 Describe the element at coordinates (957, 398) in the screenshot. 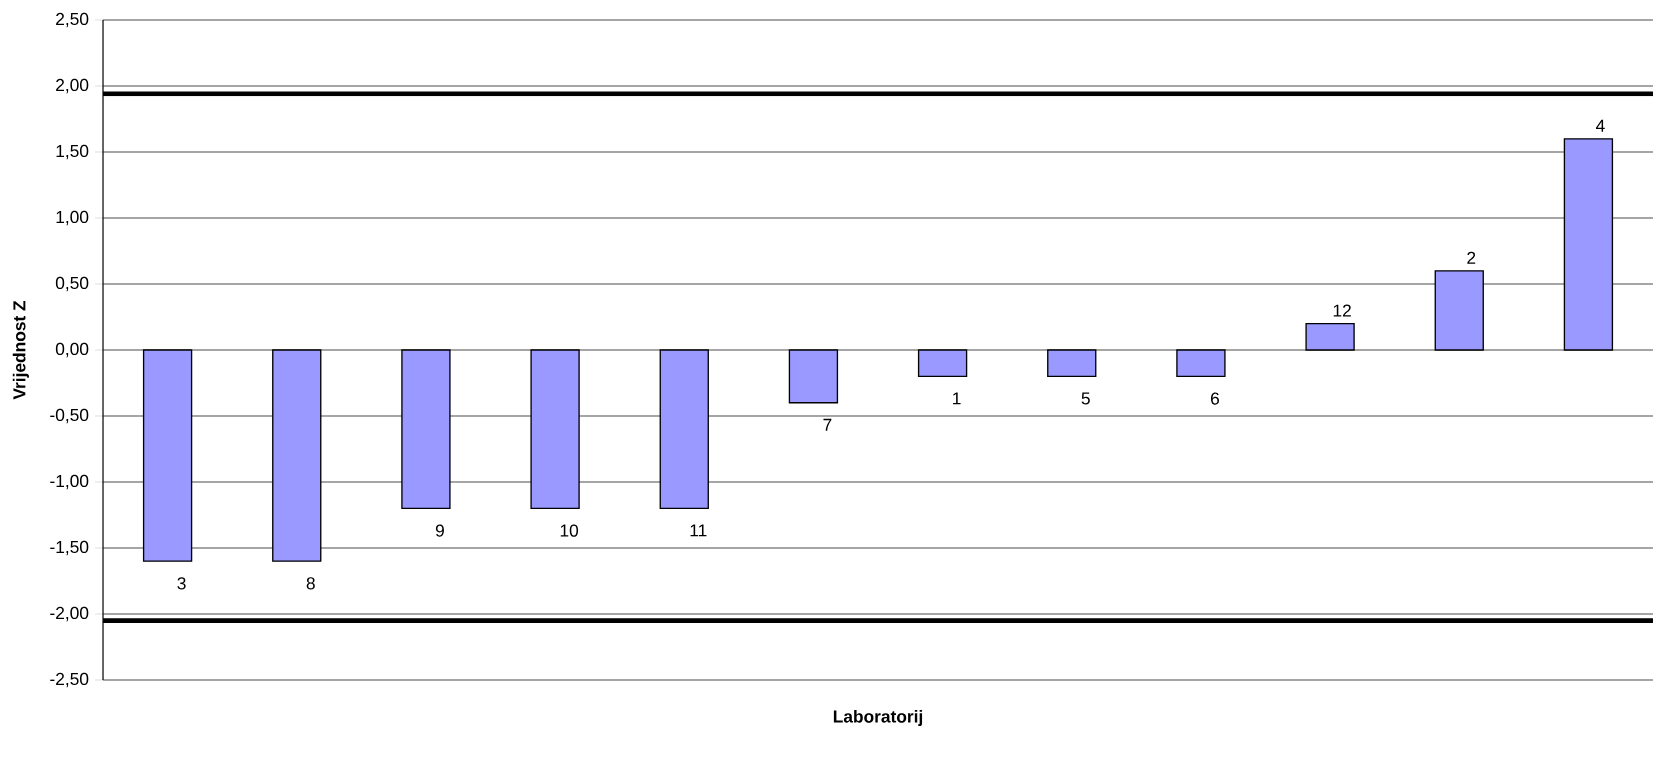

I see `x-tick-label: 1` at that location.